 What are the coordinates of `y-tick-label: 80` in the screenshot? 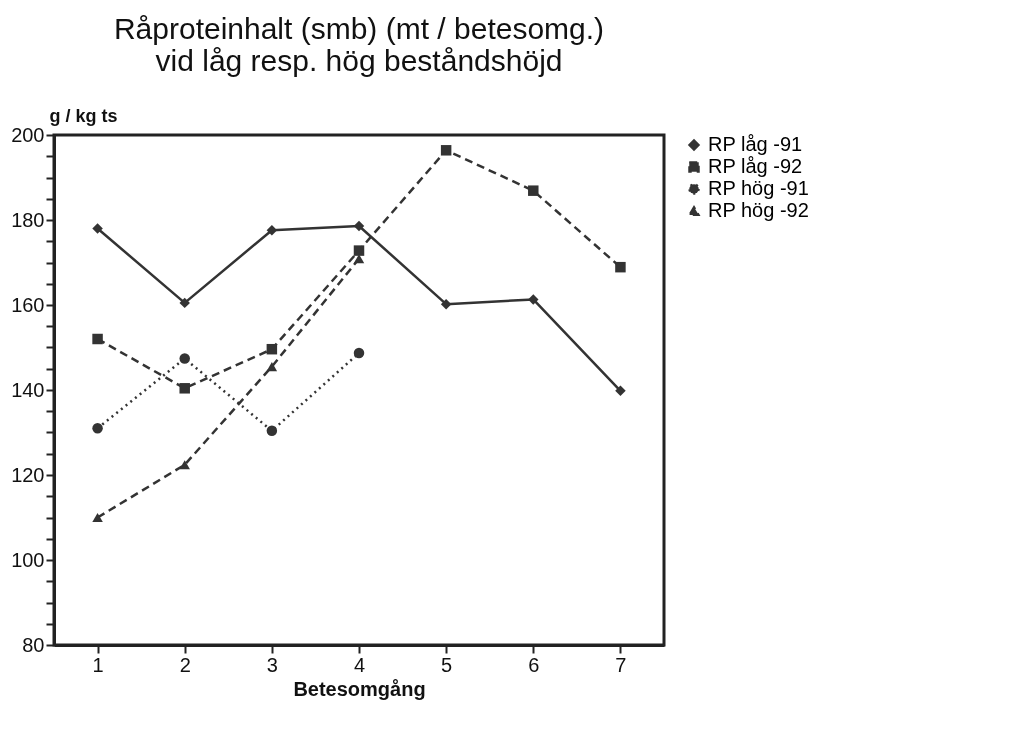 It's located at (33, 644).